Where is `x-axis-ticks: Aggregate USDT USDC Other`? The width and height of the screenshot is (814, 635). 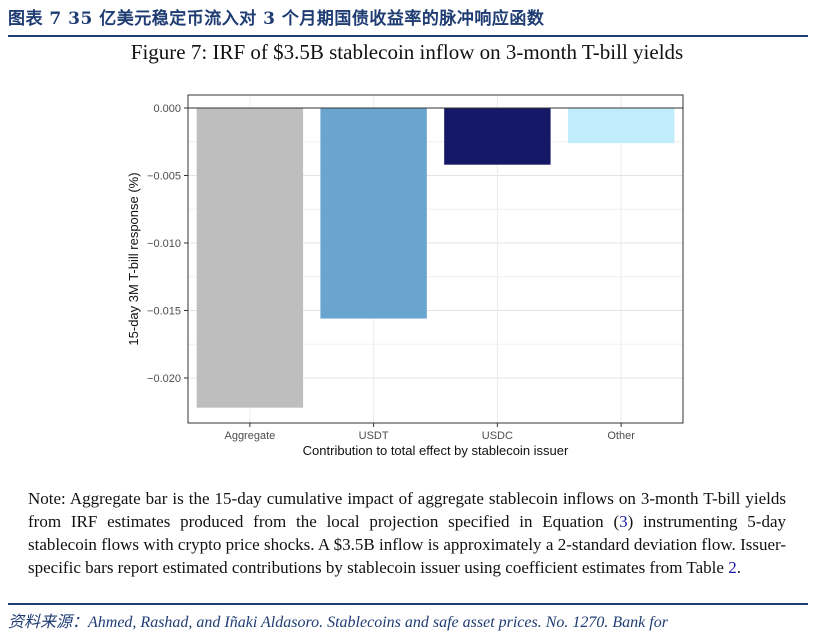 x-axis-ticks: Aggregate USDT USDC Other is located at coordinates (429, 432).